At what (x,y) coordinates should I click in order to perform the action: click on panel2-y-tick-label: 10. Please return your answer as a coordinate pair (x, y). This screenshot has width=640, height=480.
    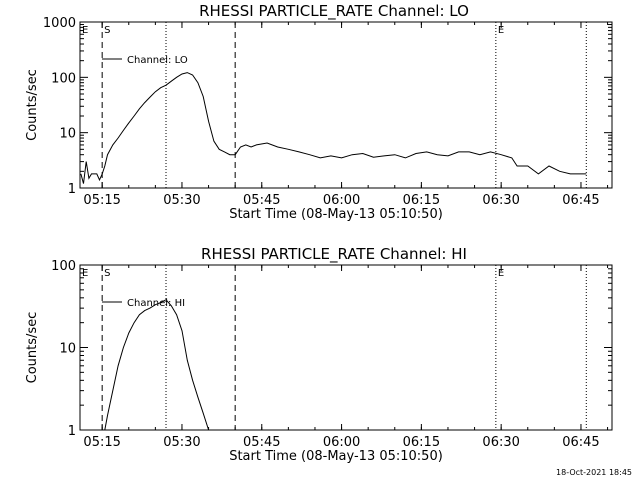
    Looking at the image, I should click on (67, 349).